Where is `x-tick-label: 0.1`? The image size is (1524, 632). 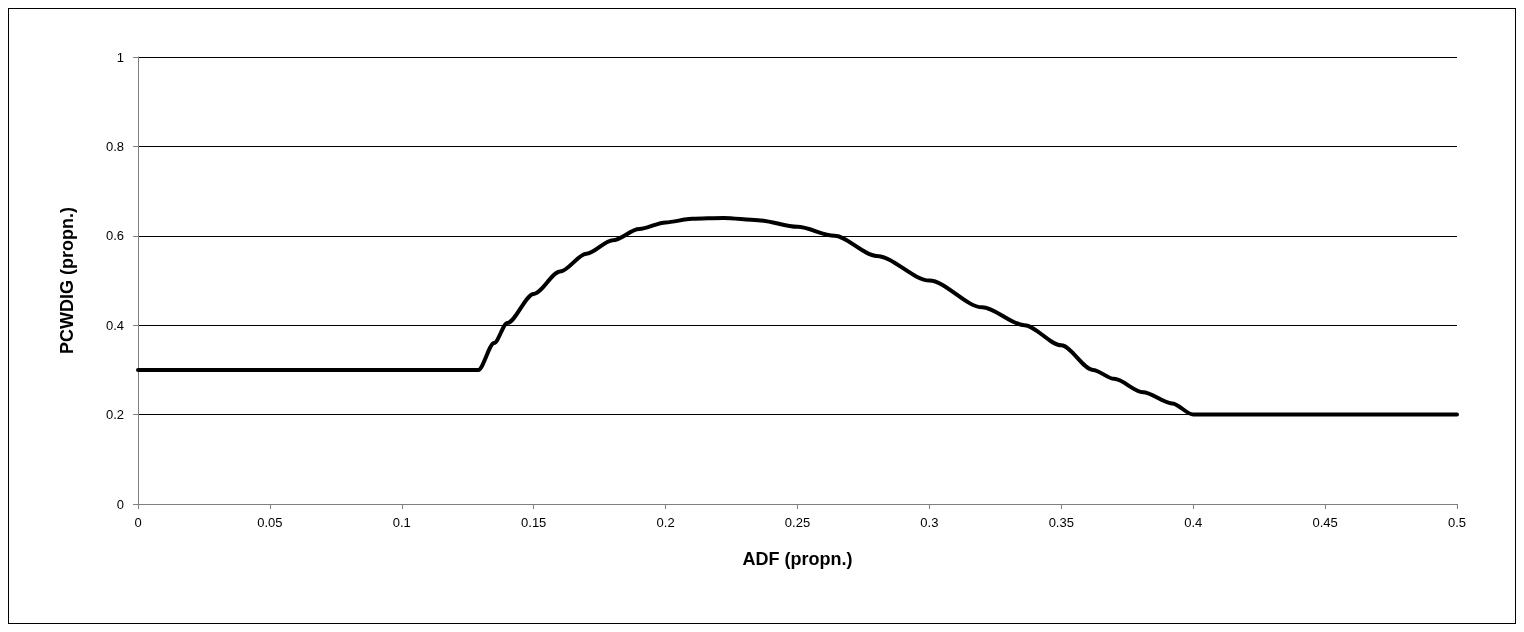 x-tick-label: 0.1 is located at coordinates (401, 522).